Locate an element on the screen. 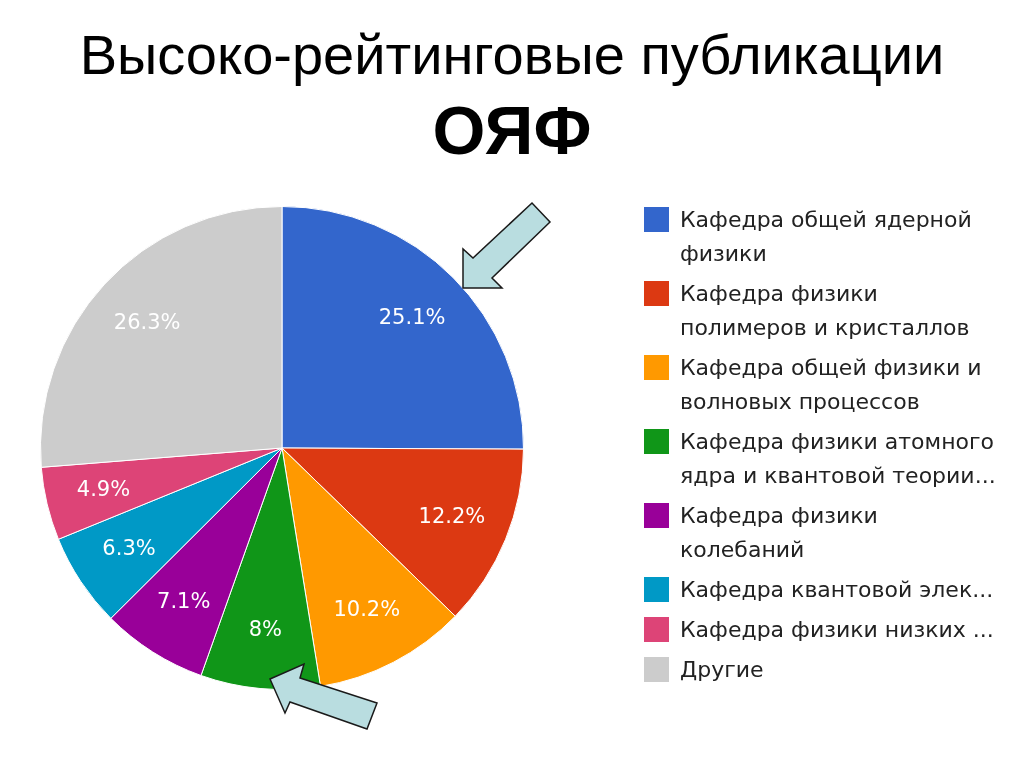  legend-label: Кафедра общей ядерной физики is located at coordinates (826, 237).